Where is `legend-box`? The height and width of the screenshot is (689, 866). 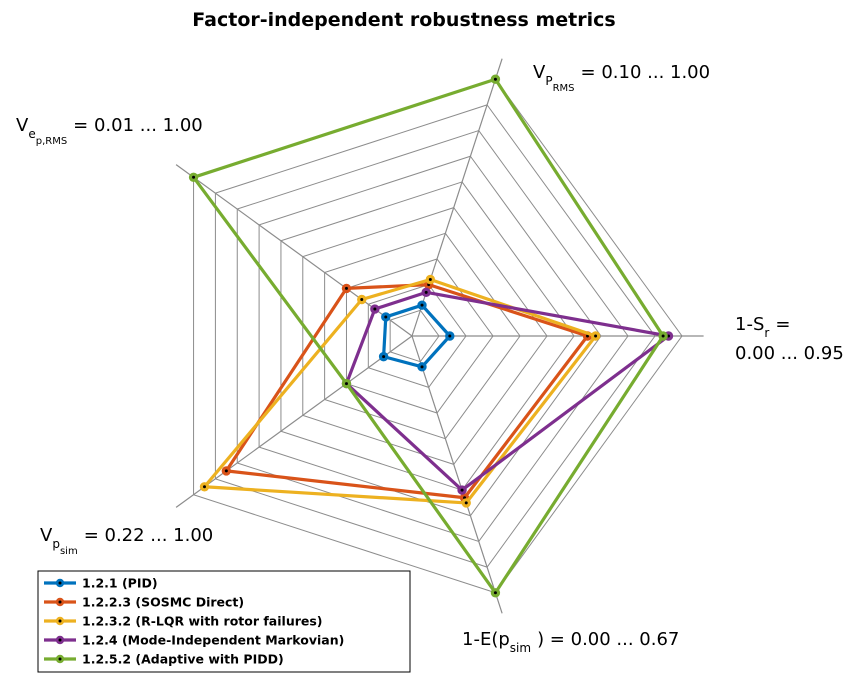 legend-box is located at coordinates (224, 621).